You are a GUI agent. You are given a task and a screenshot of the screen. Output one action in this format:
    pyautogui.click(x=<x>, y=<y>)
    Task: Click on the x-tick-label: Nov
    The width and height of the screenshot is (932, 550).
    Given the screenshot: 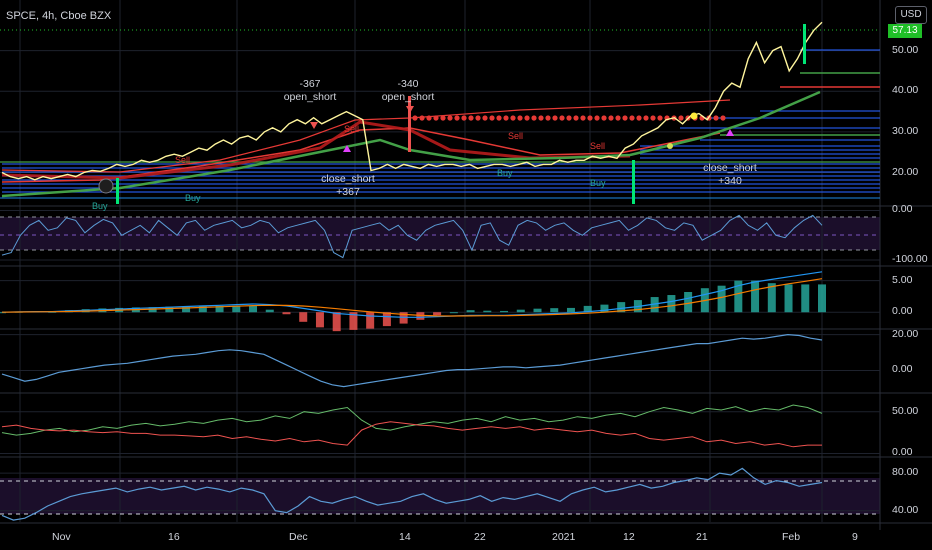 What is the action you would take?
    pyautogui.click(x=61, y=537)
    